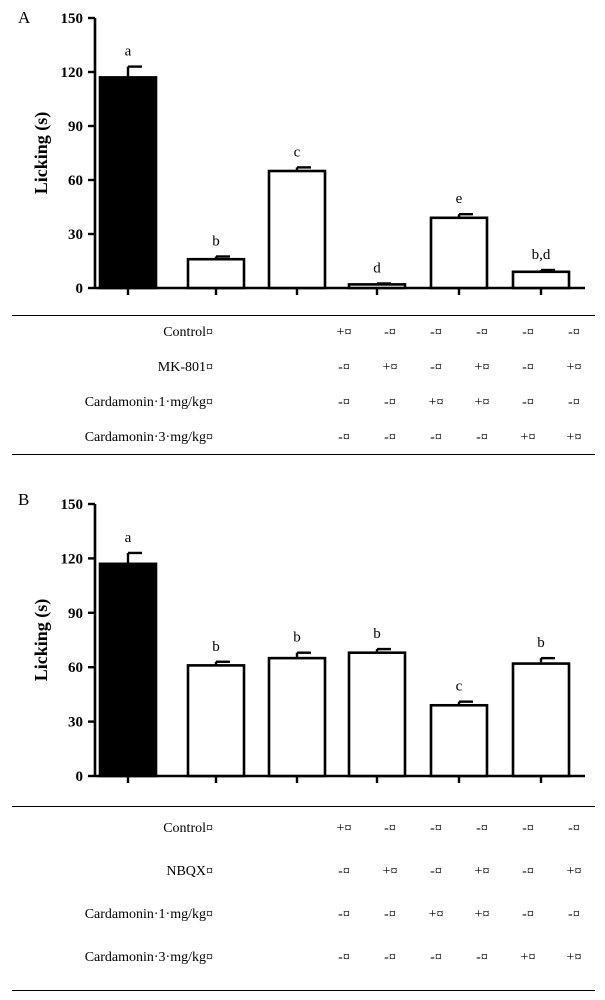 The image size is (605, 1000). What do you see at coordinates (185, 367) in the screenshot?
I see `row-label: MK-801¤` at bounding box center [185, 367].